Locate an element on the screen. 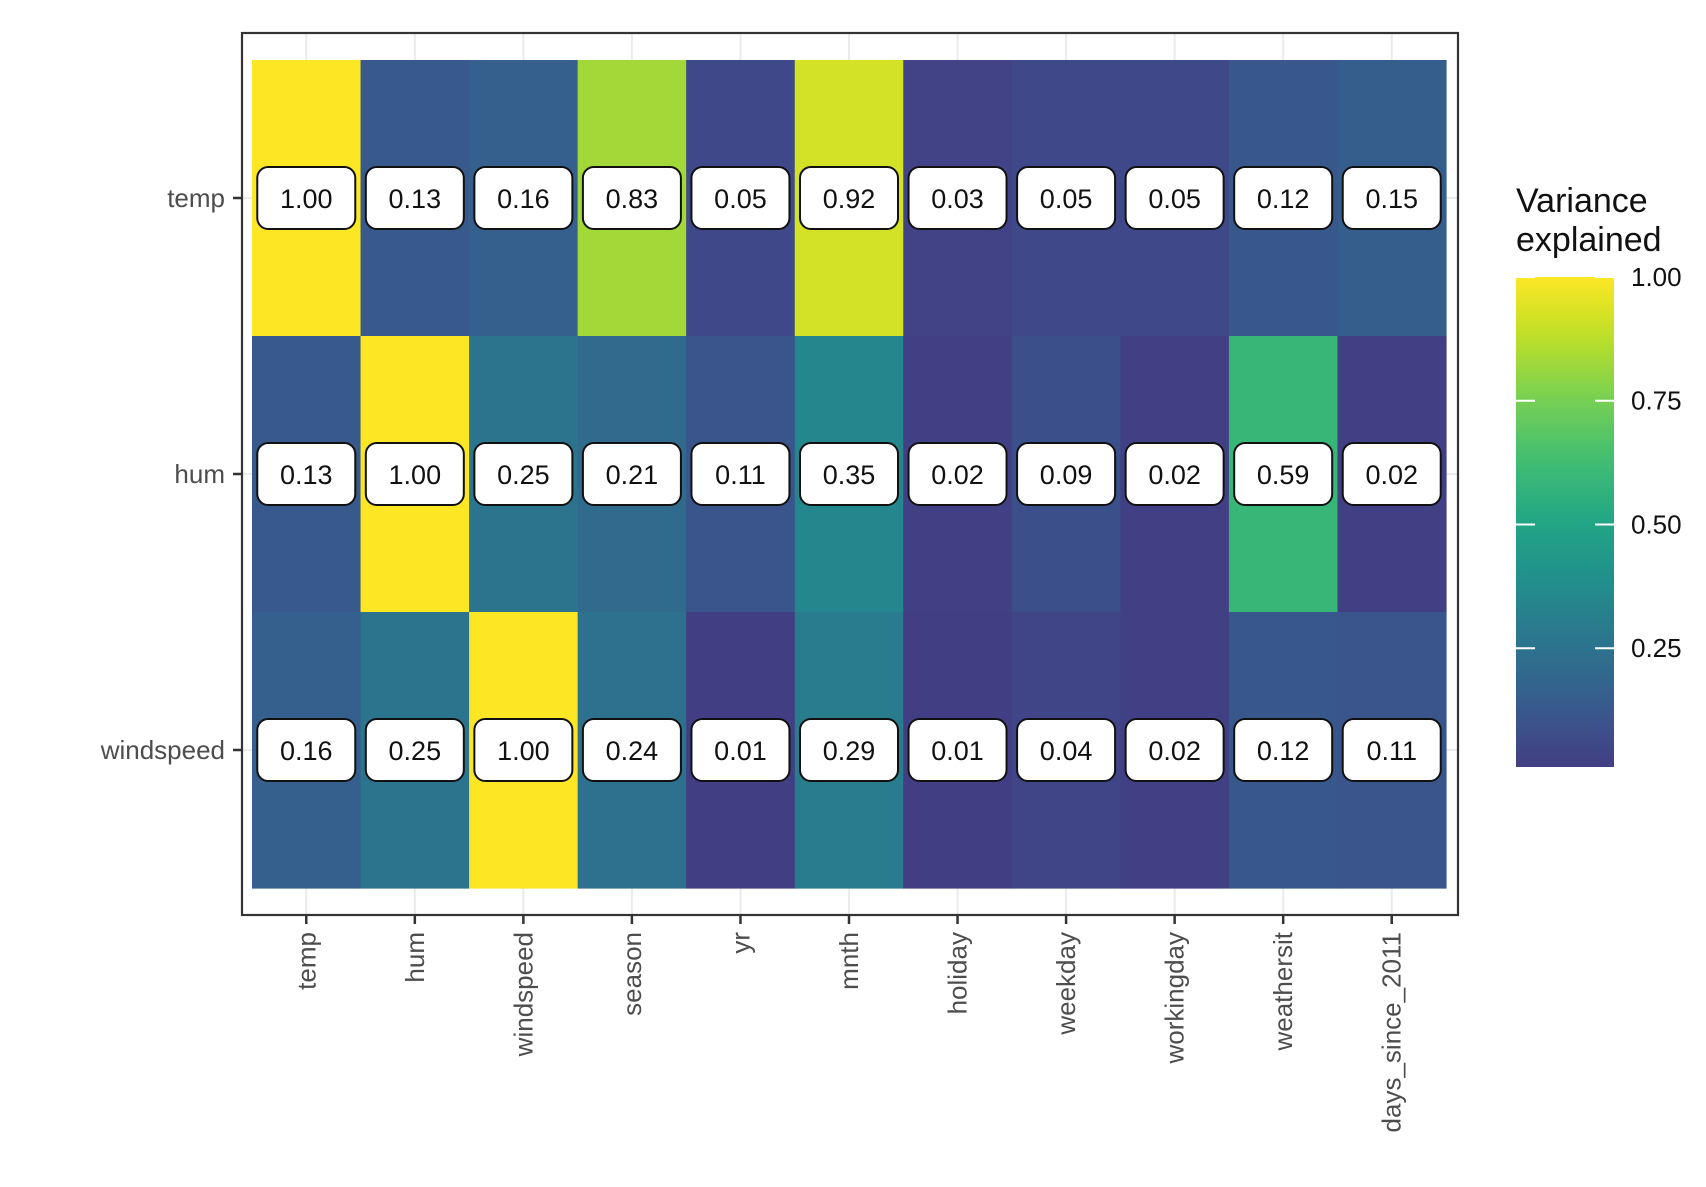  cell-label-text: 0.04 is located at coordinates (1066, 751).